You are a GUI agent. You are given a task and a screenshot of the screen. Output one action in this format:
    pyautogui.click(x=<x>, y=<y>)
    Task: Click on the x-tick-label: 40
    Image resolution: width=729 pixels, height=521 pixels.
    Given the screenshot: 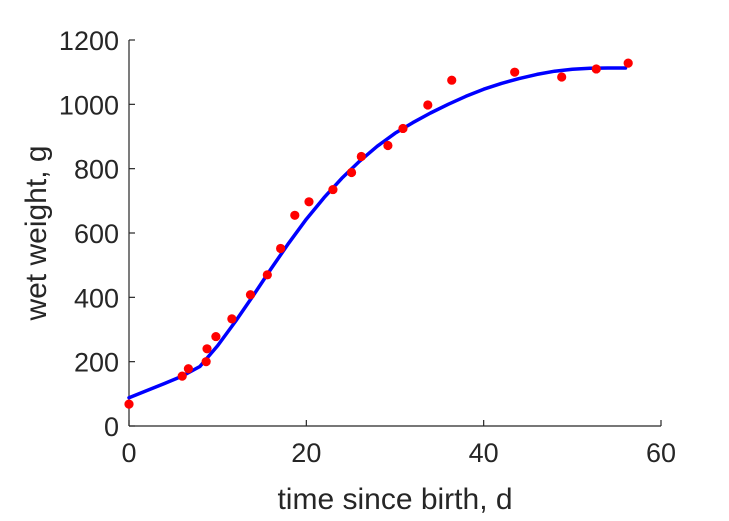 What is the action you would take?
    pyautogui.click(x=484, y=453)
    